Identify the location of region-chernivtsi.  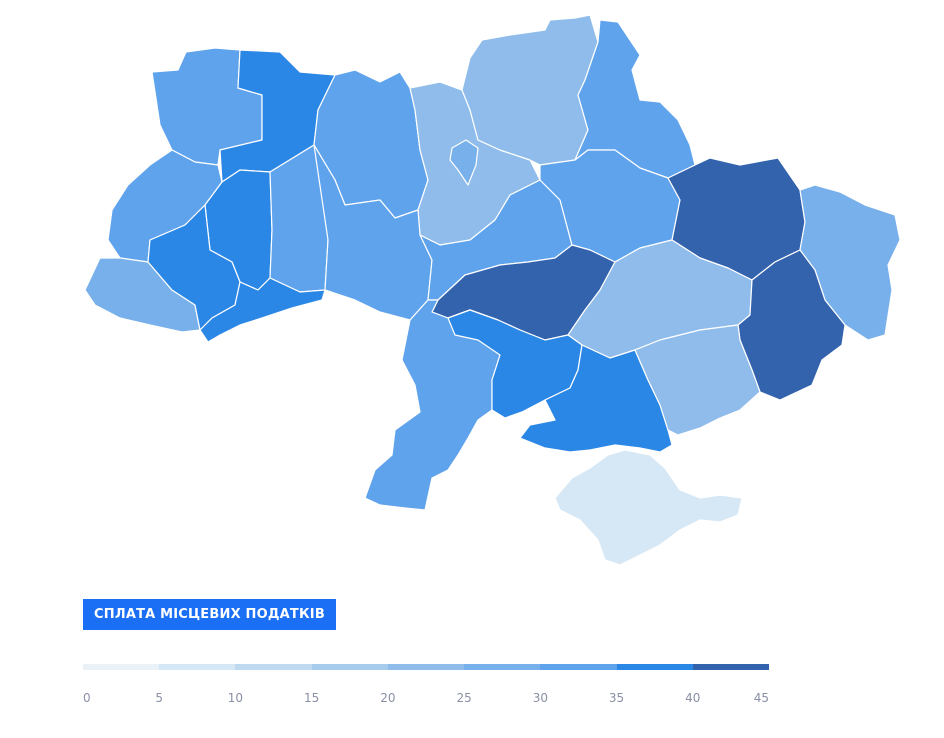
(262, 310).